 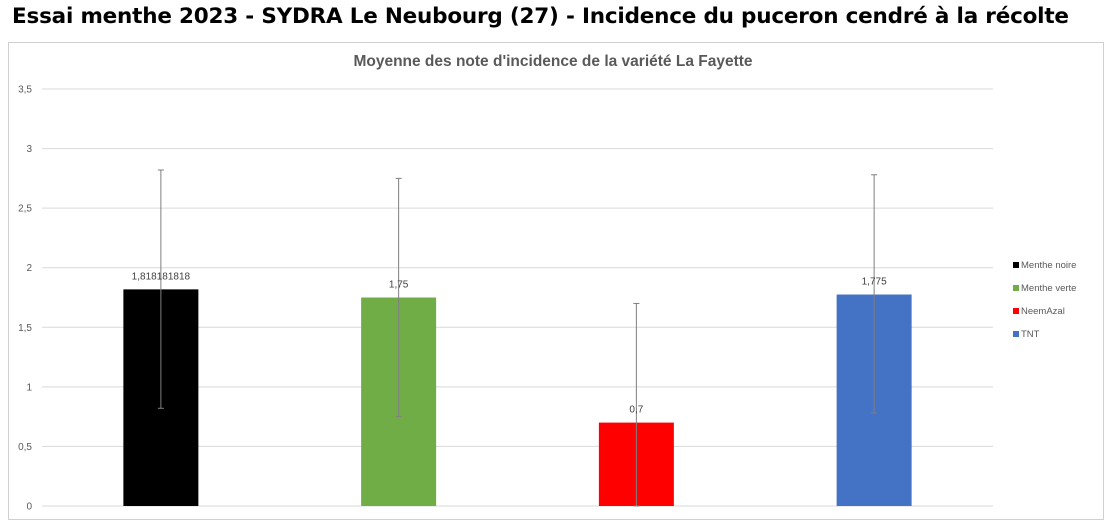 What do you see at coordinates (1030, 334) in the screenshot?
I see `legend-label: TNT` at bounding box center [1030, 334].